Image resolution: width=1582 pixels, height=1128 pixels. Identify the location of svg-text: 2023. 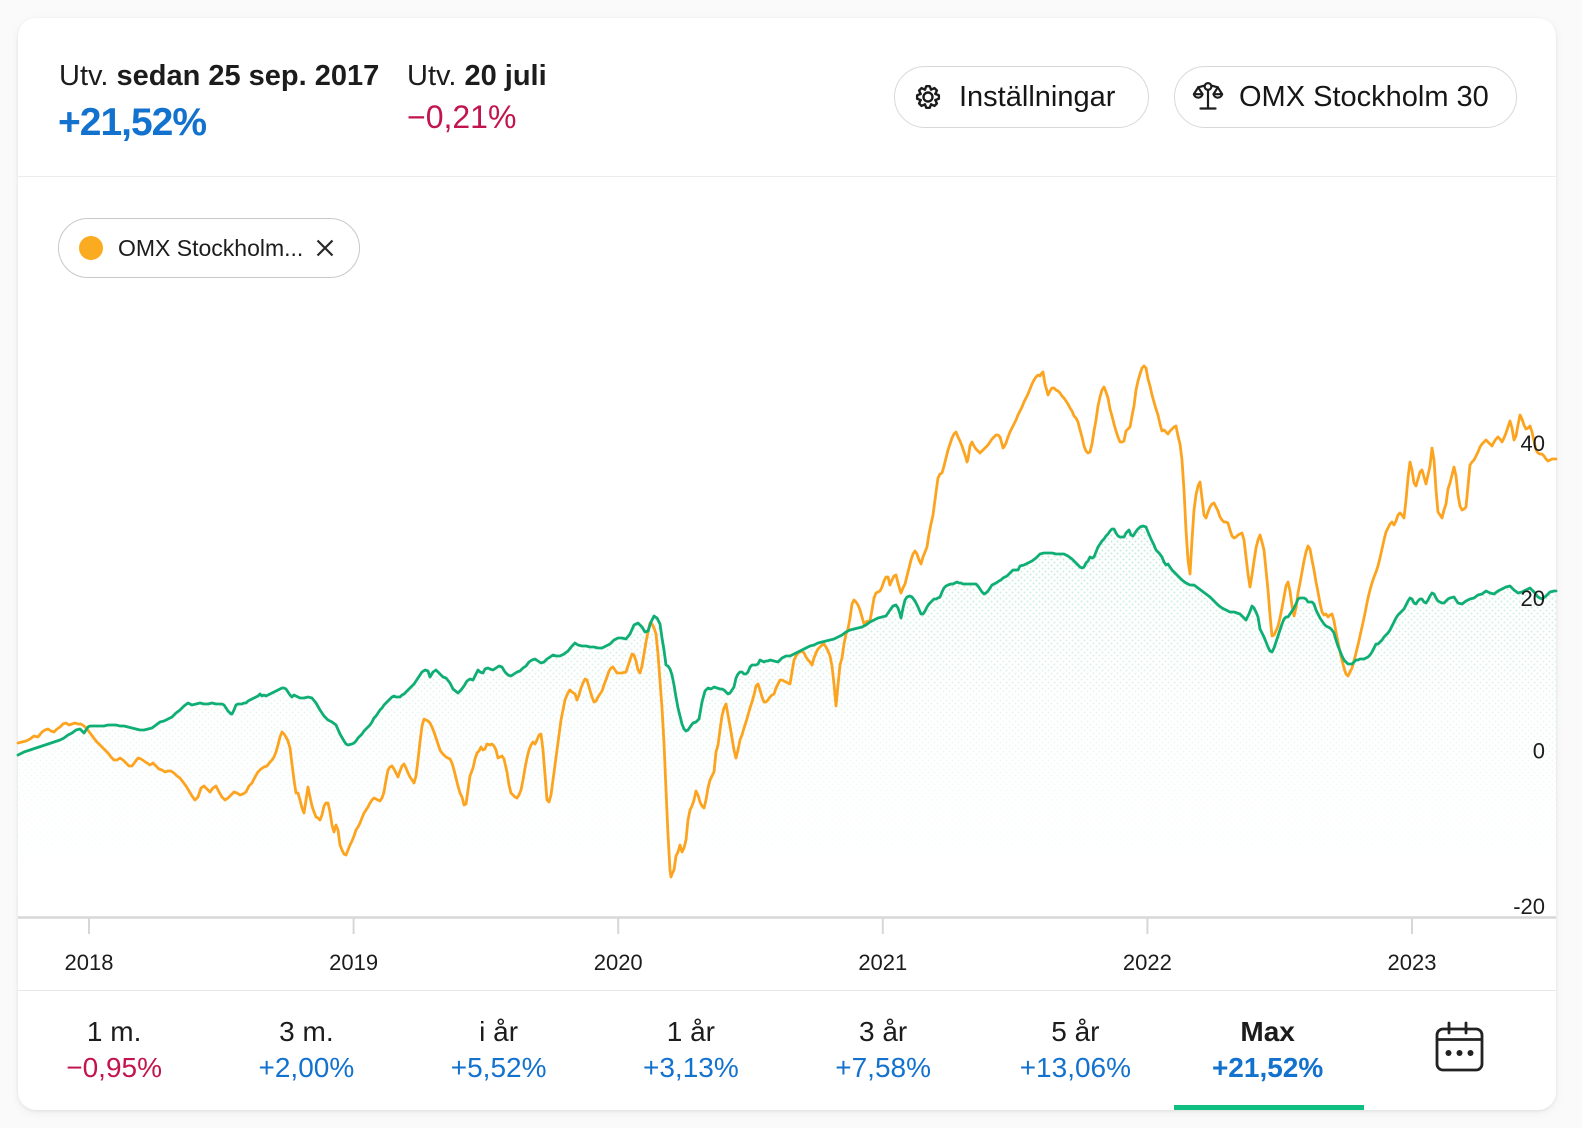
(1412, 962).